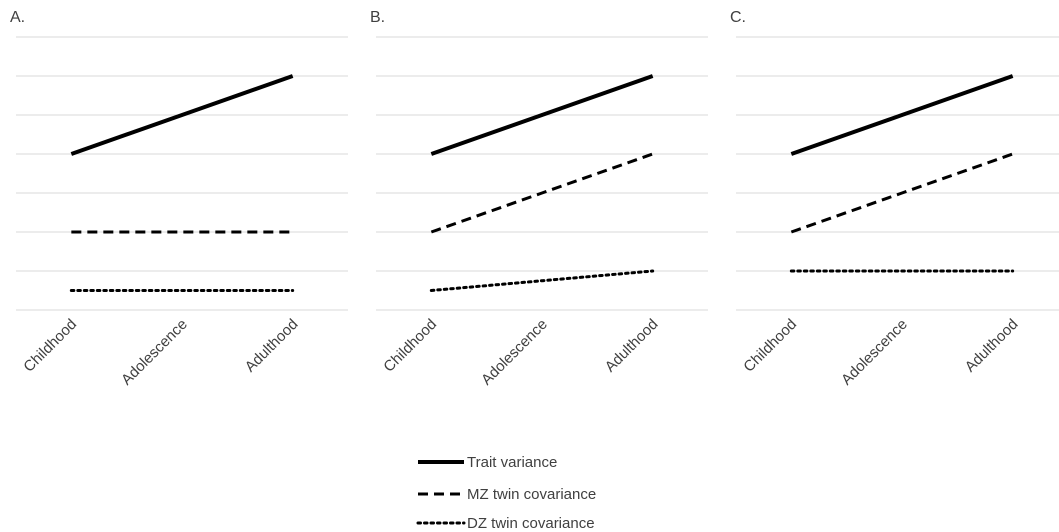 This screenshot has width=1059, height=532. What do you see at coordinates (512, 462) in the screenshot?
I see `legend-label-trait: Trait variance` at bounding box center [512, 462].